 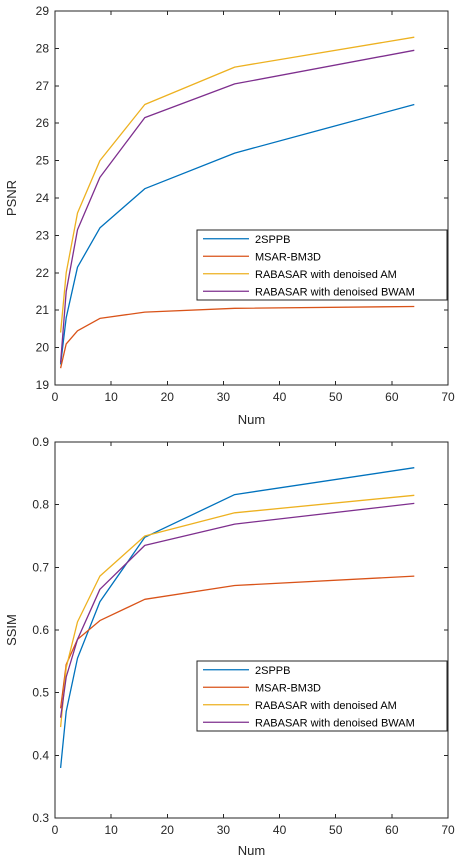 What do you see at coordinates (40, 818) in the screenshot?
I see `y-tick-label: 0.3` at bounding box center [40, 818].